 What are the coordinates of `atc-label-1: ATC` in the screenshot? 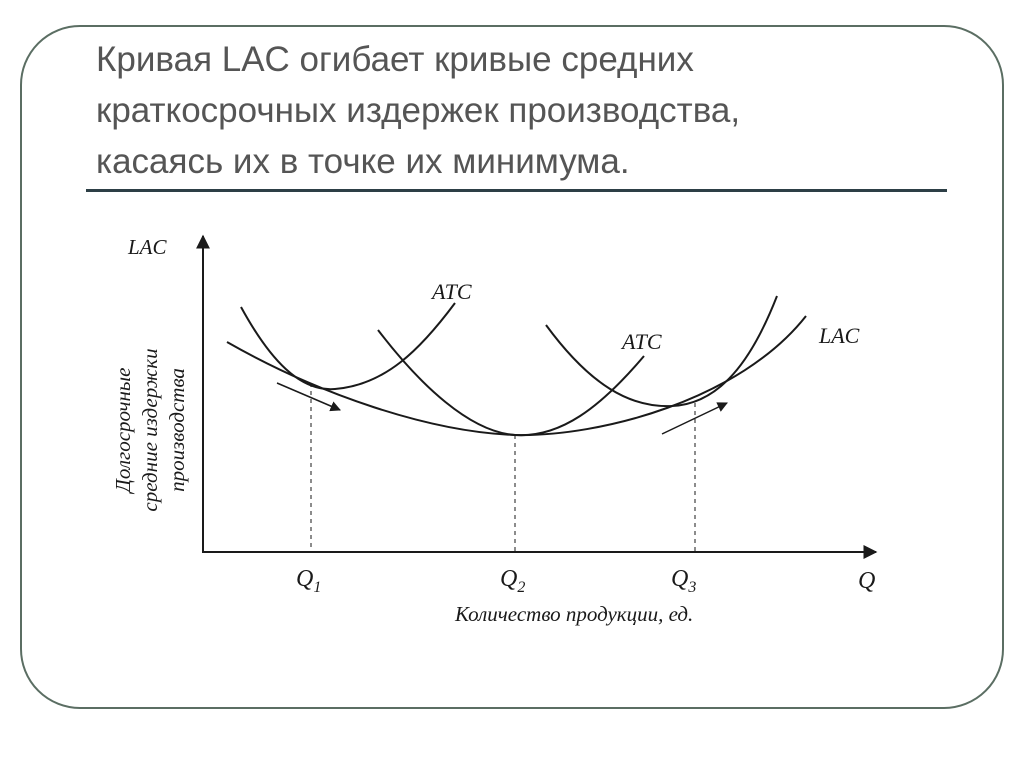 It's located at (451, 291).